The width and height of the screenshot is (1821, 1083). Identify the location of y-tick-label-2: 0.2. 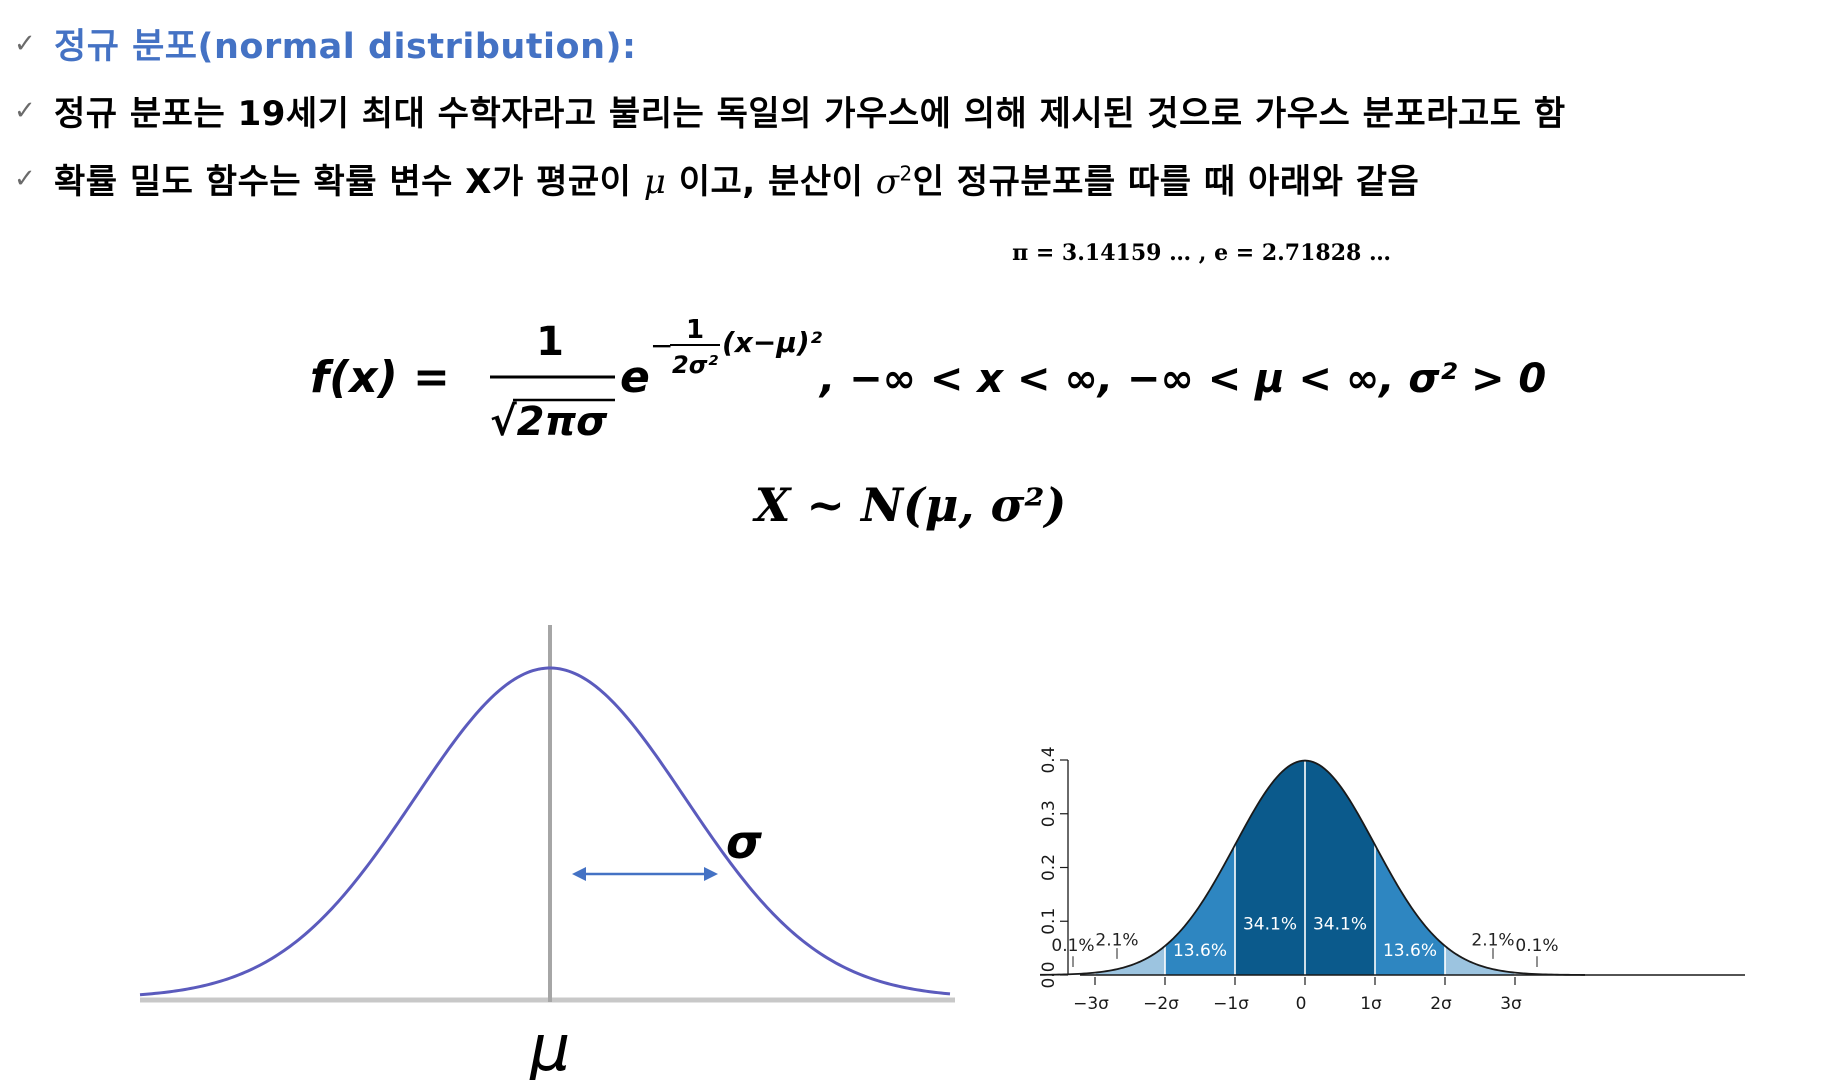
(1049, 867).